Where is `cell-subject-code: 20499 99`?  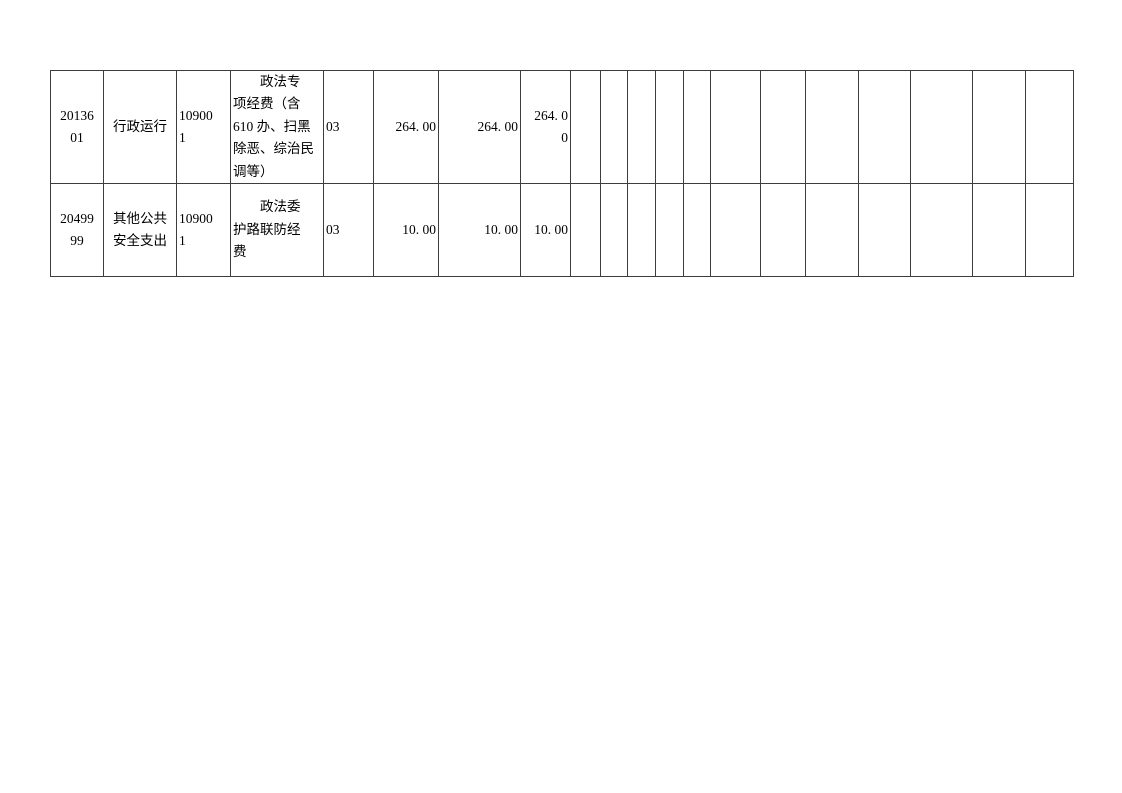
cell-subject-code: 20499 99 is located at coordinates (77, 230).